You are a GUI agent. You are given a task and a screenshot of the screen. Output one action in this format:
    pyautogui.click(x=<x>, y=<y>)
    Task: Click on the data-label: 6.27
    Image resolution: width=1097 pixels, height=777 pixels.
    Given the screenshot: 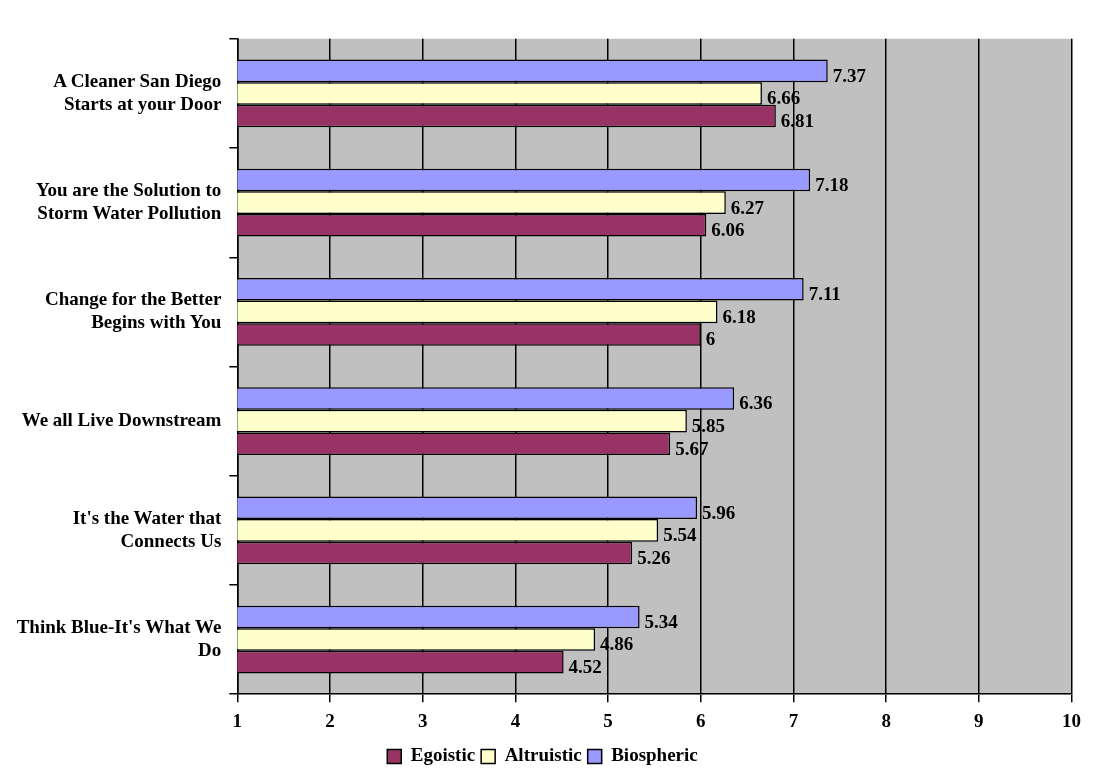 What is the action you would take?
    pyautogui.click(x=747, y=207)
    